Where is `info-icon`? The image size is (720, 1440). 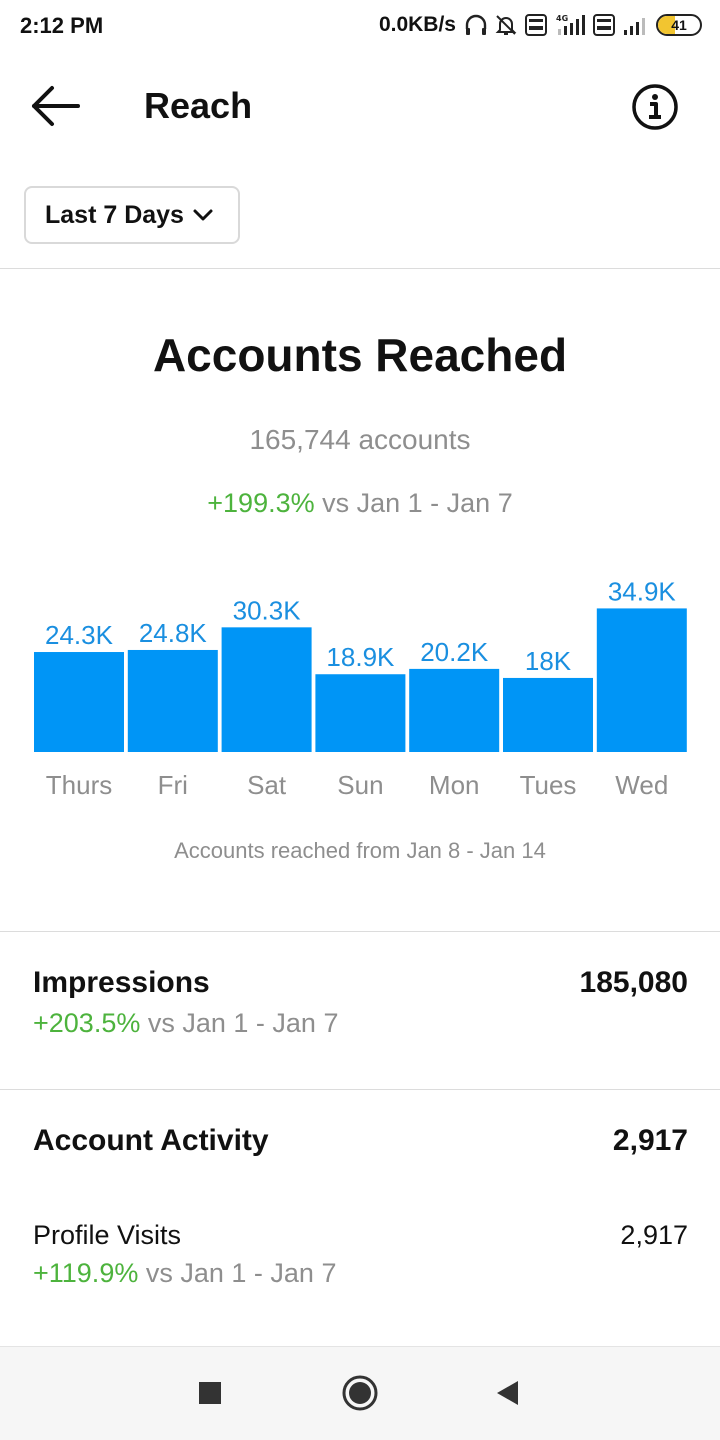 info-icon is located at coordinates (655, 107).